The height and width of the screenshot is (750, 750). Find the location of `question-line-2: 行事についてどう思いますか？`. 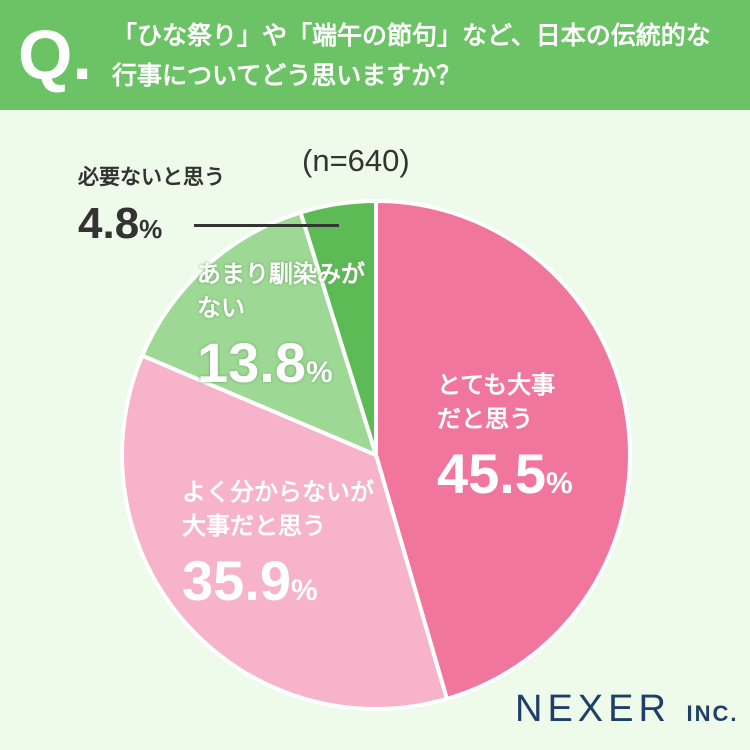

question-line-2: 行事についてどう思いますか？ is located at coordinates (287, 75).